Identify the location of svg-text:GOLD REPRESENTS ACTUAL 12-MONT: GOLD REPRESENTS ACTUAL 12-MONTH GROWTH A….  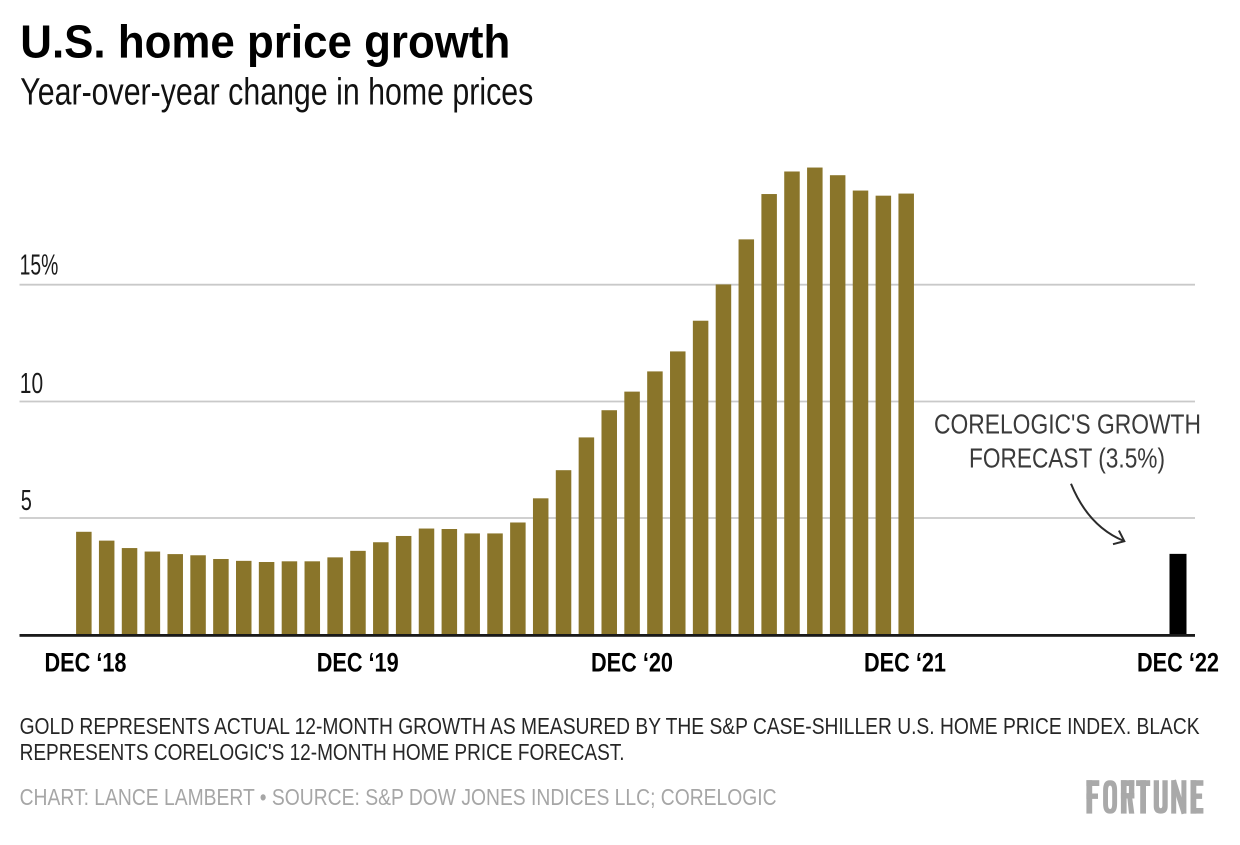
(610, 726).